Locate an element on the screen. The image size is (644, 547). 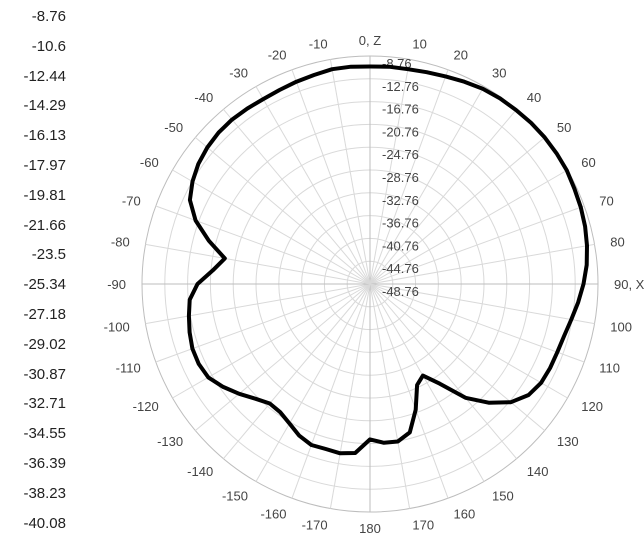
radial-tick-label: -36.76 is located at coordinates (400, 223).